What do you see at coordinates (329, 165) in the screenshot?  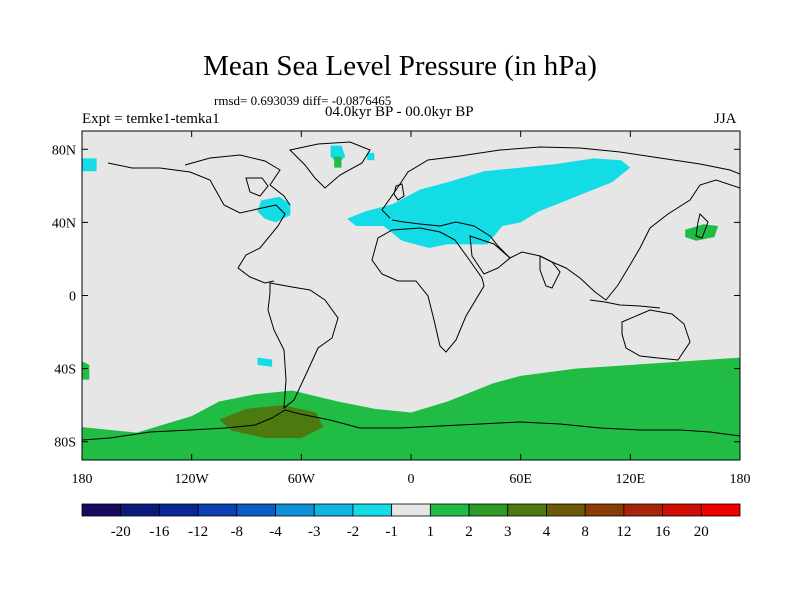 I see `coast-greenland` at bounding box center [329, 165].